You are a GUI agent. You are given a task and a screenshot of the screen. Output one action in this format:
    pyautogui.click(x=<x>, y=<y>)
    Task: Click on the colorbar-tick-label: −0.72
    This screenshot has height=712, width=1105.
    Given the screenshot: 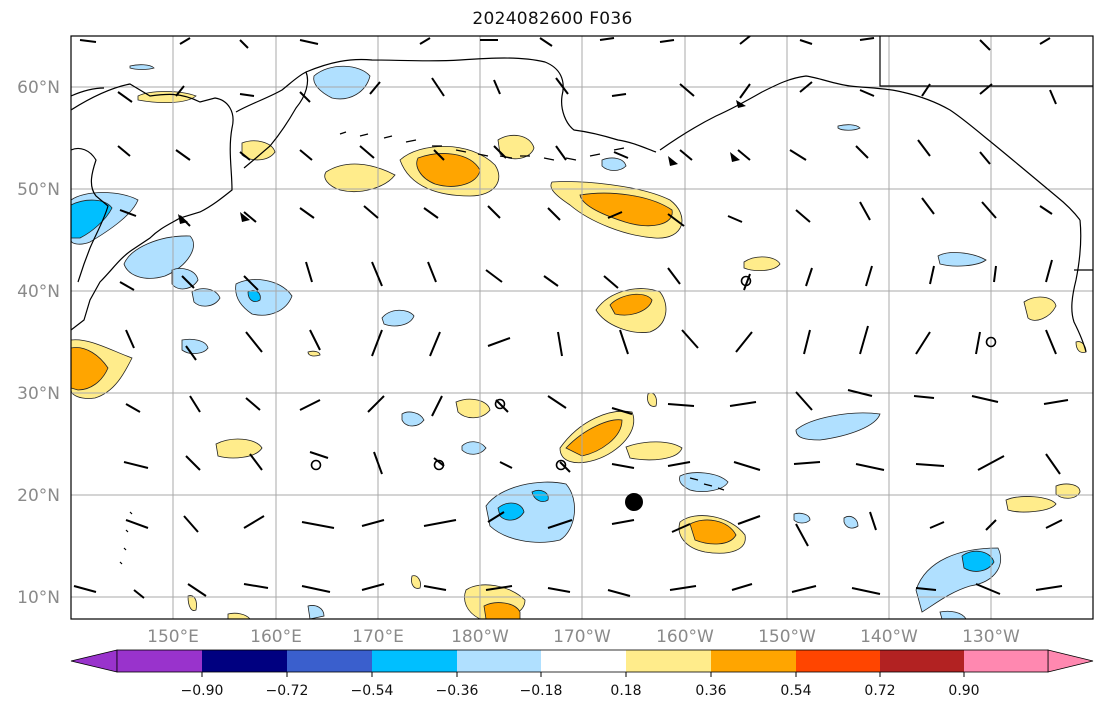 What is the action you would take?
    pyautogui.click(x=287, y=691)
    